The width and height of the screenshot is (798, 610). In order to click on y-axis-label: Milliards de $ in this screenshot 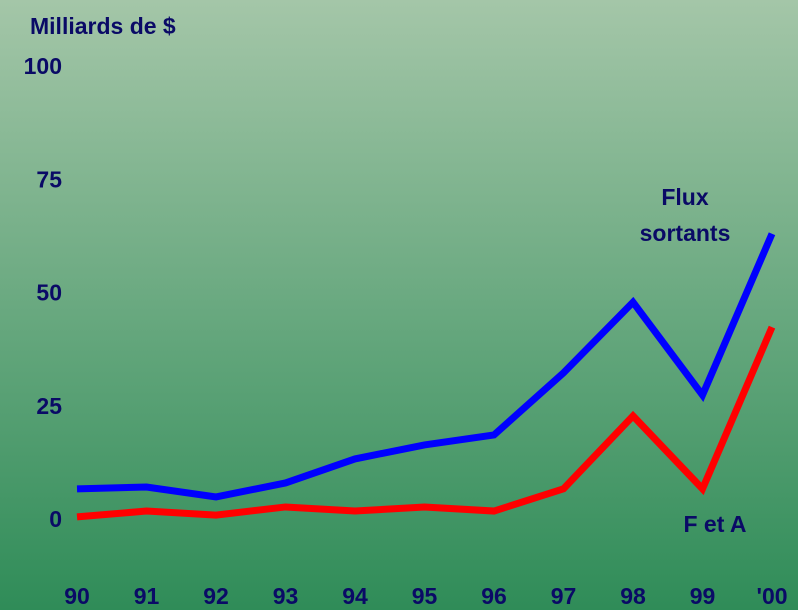, I will do `click(103, 26)`.